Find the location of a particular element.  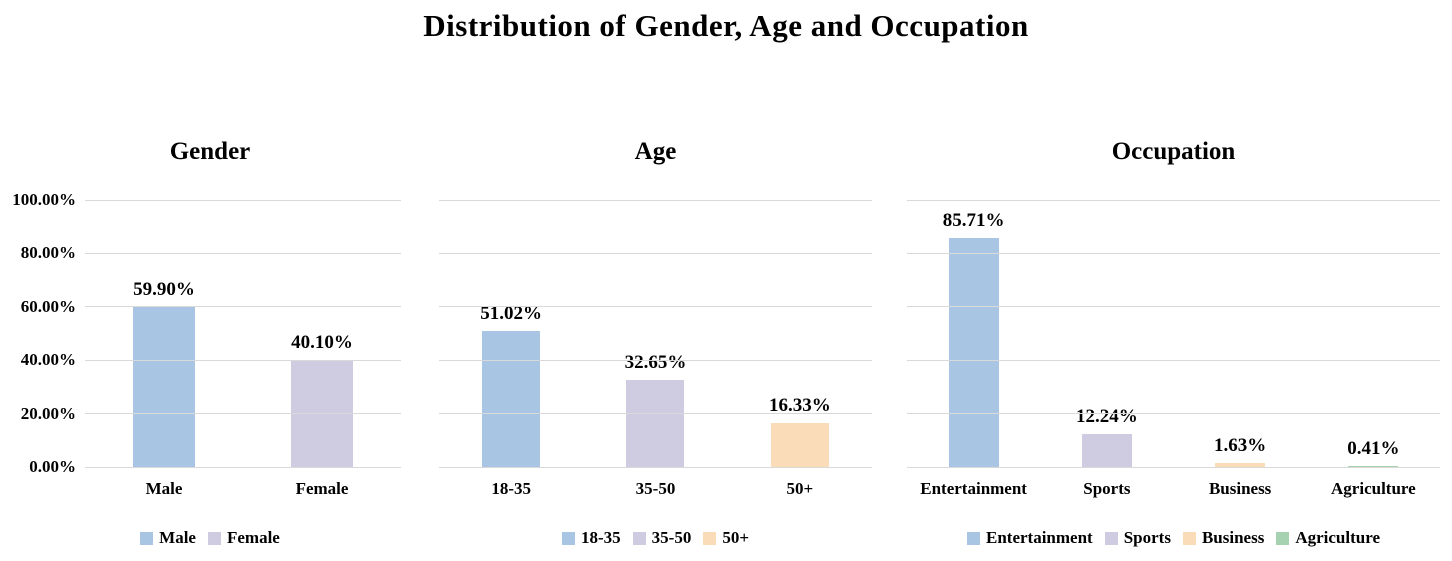

x-label-agriculture: Agriculture is located at coordinates (1373, 488).